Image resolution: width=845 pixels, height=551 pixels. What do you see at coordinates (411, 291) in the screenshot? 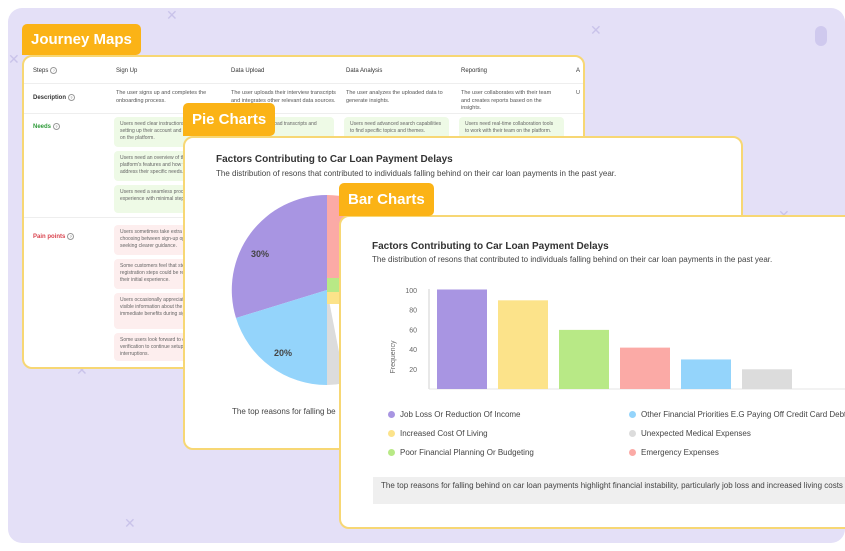
I see `y-tick-label: 100` at bounding box center [411, 291].